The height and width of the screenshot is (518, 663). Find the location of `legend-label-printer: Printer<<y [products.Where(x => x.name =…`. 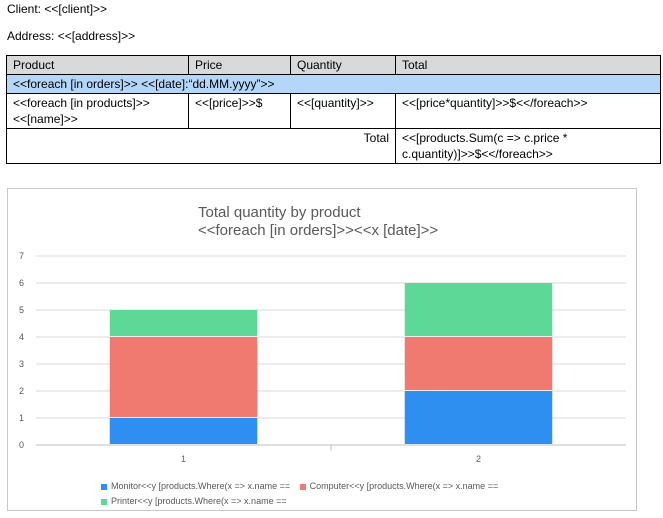

legend-label-printer: Printer<<y [products.Where(x => x.name =… is located at coordinates (199, 501).